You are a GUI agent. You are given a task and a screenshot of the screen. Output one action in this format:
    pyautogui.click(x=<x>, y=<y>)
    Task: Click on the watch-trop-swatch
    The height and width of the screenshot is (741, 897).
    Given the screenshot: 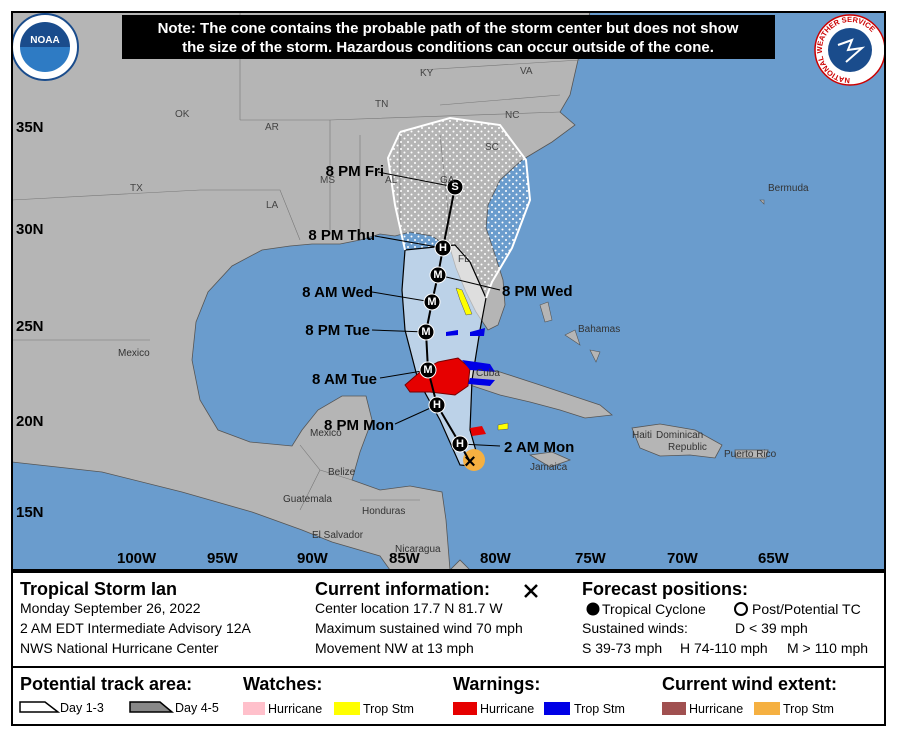 What is the action you would take?
    pyautogui.click(x=347, y=708)
    